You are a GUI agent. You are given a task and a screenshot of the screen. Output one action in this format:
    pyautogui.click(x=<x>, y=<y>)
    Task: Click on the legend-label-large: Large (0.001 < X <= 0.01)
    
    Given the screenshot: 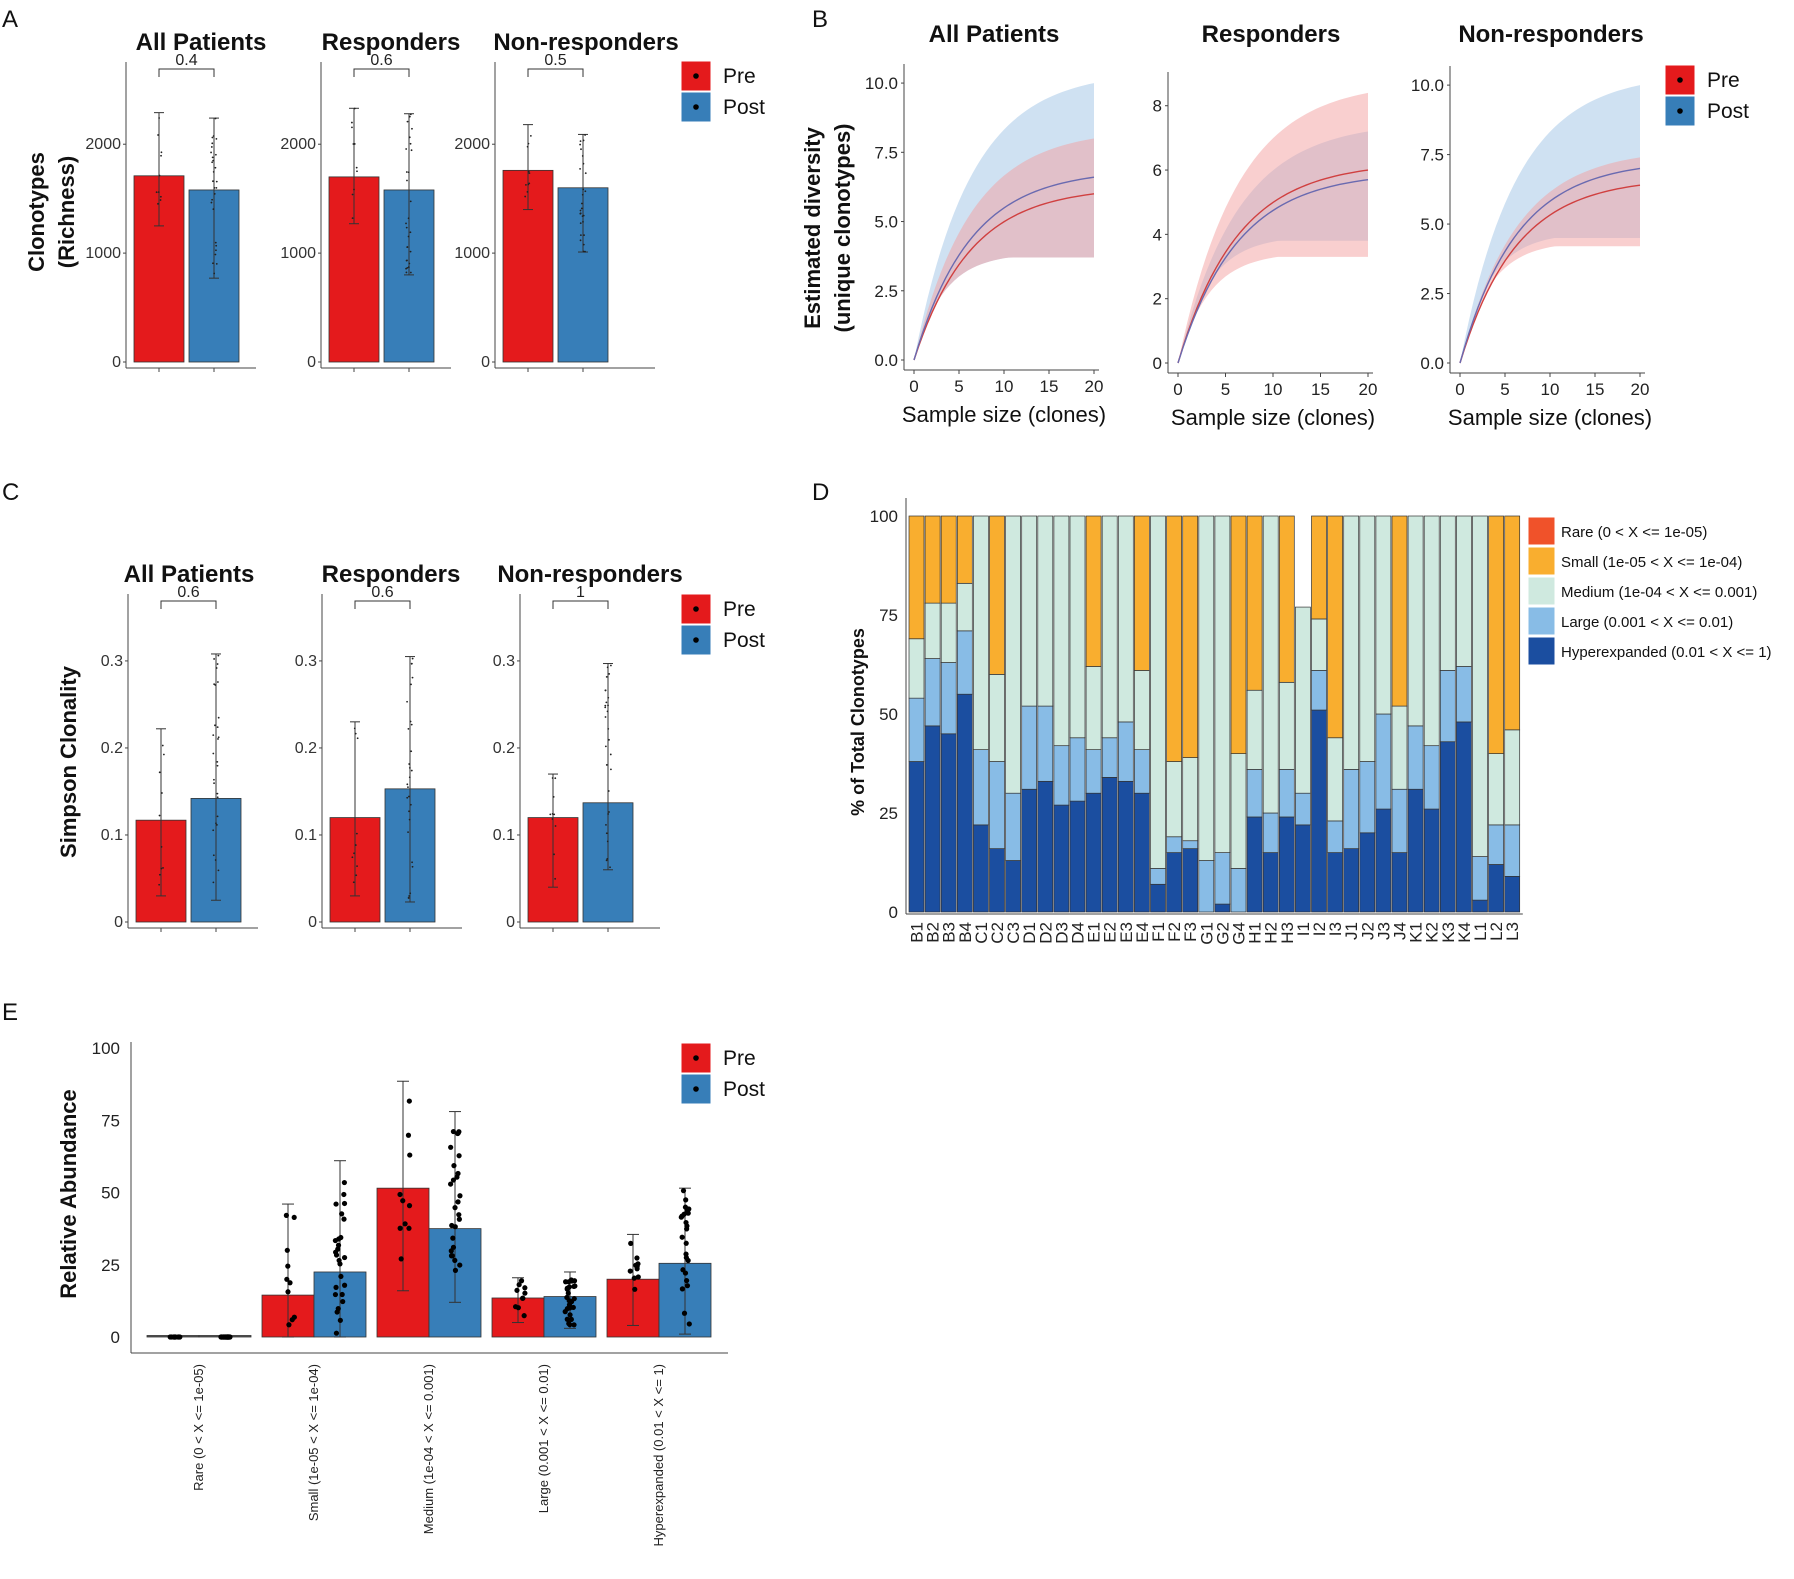 What is the action you would take?
    pyautogui.click(x=1647, y=622)
    